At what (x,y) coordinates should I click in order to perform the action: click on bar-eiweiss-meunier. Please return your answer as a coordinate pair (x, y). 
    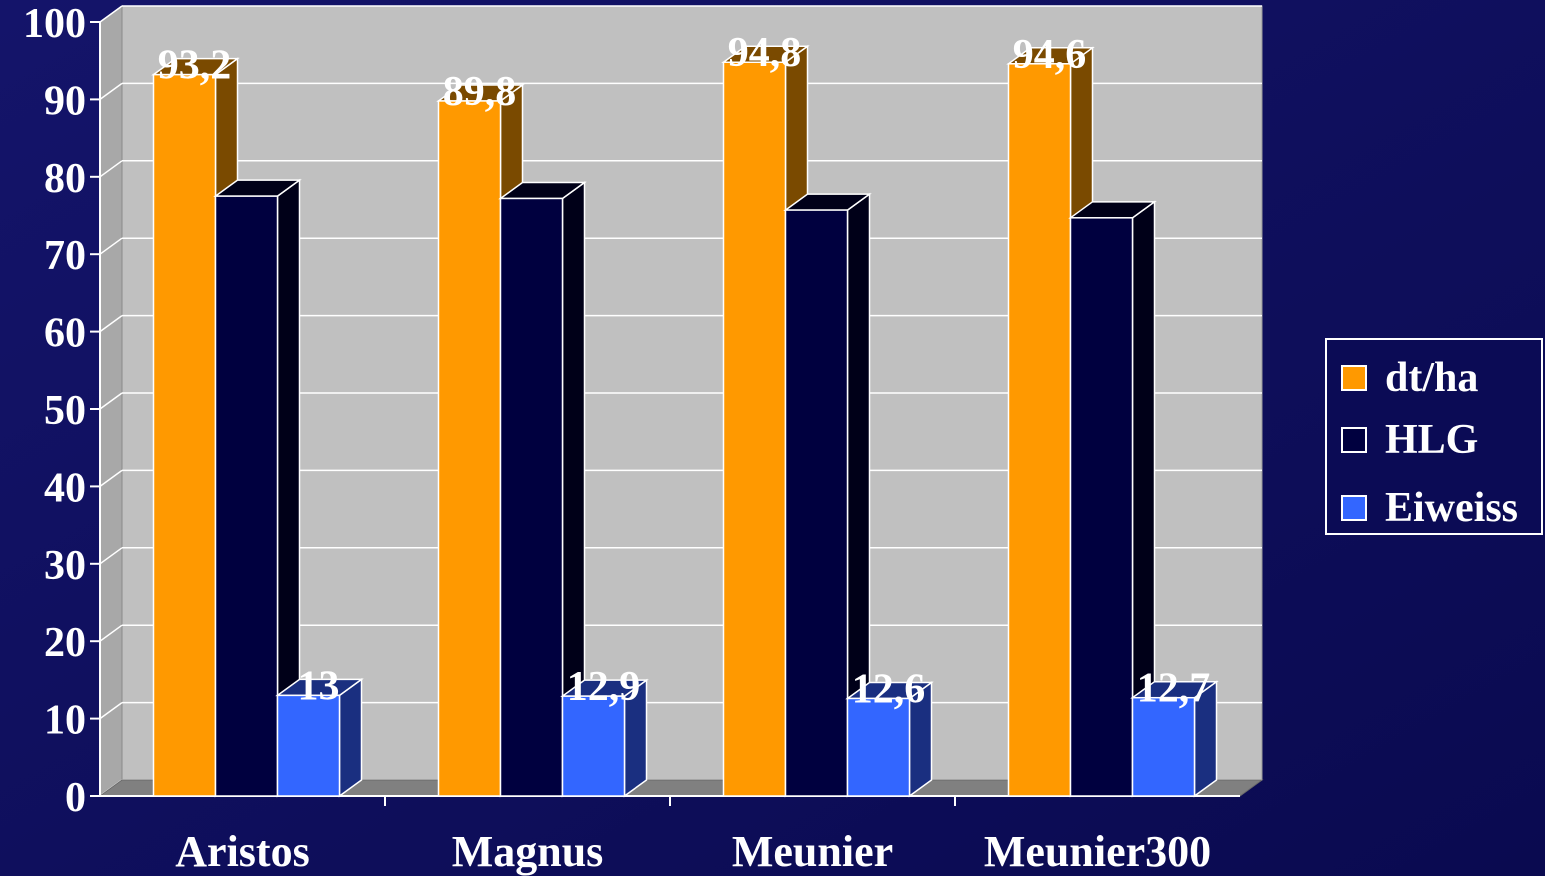
    Looking at the image, I should click on (889, 739).